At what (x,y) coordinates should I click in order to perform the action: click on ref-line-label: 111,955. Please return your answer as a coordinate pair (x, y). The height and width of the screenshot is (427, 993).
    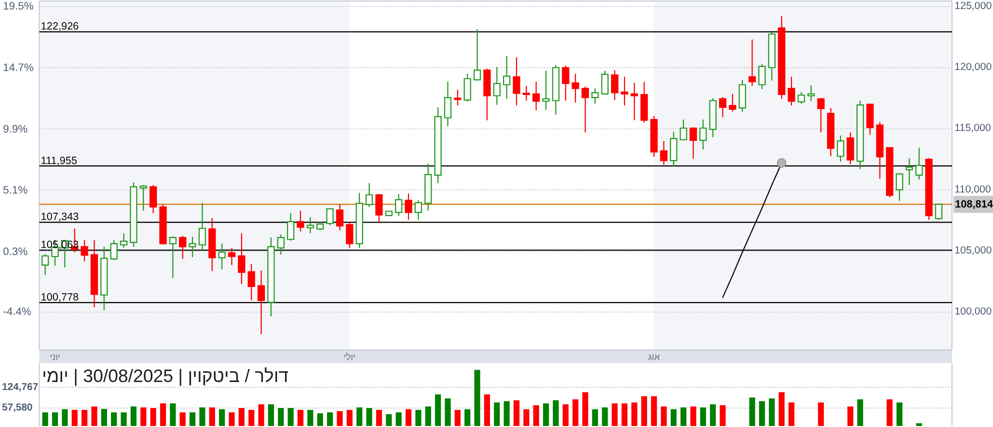
    Looking at the image, I should click on (59, 160).